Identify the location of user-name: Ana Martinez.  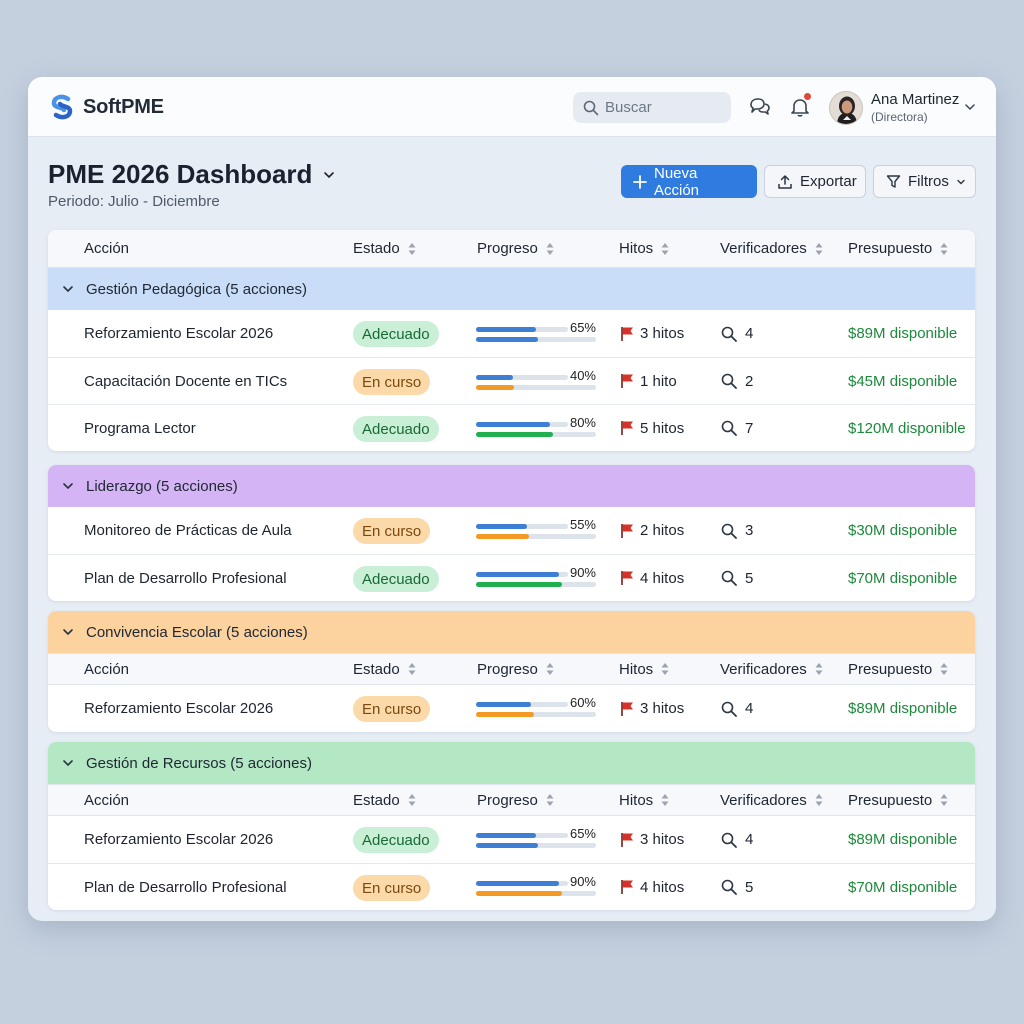
(915, 99).